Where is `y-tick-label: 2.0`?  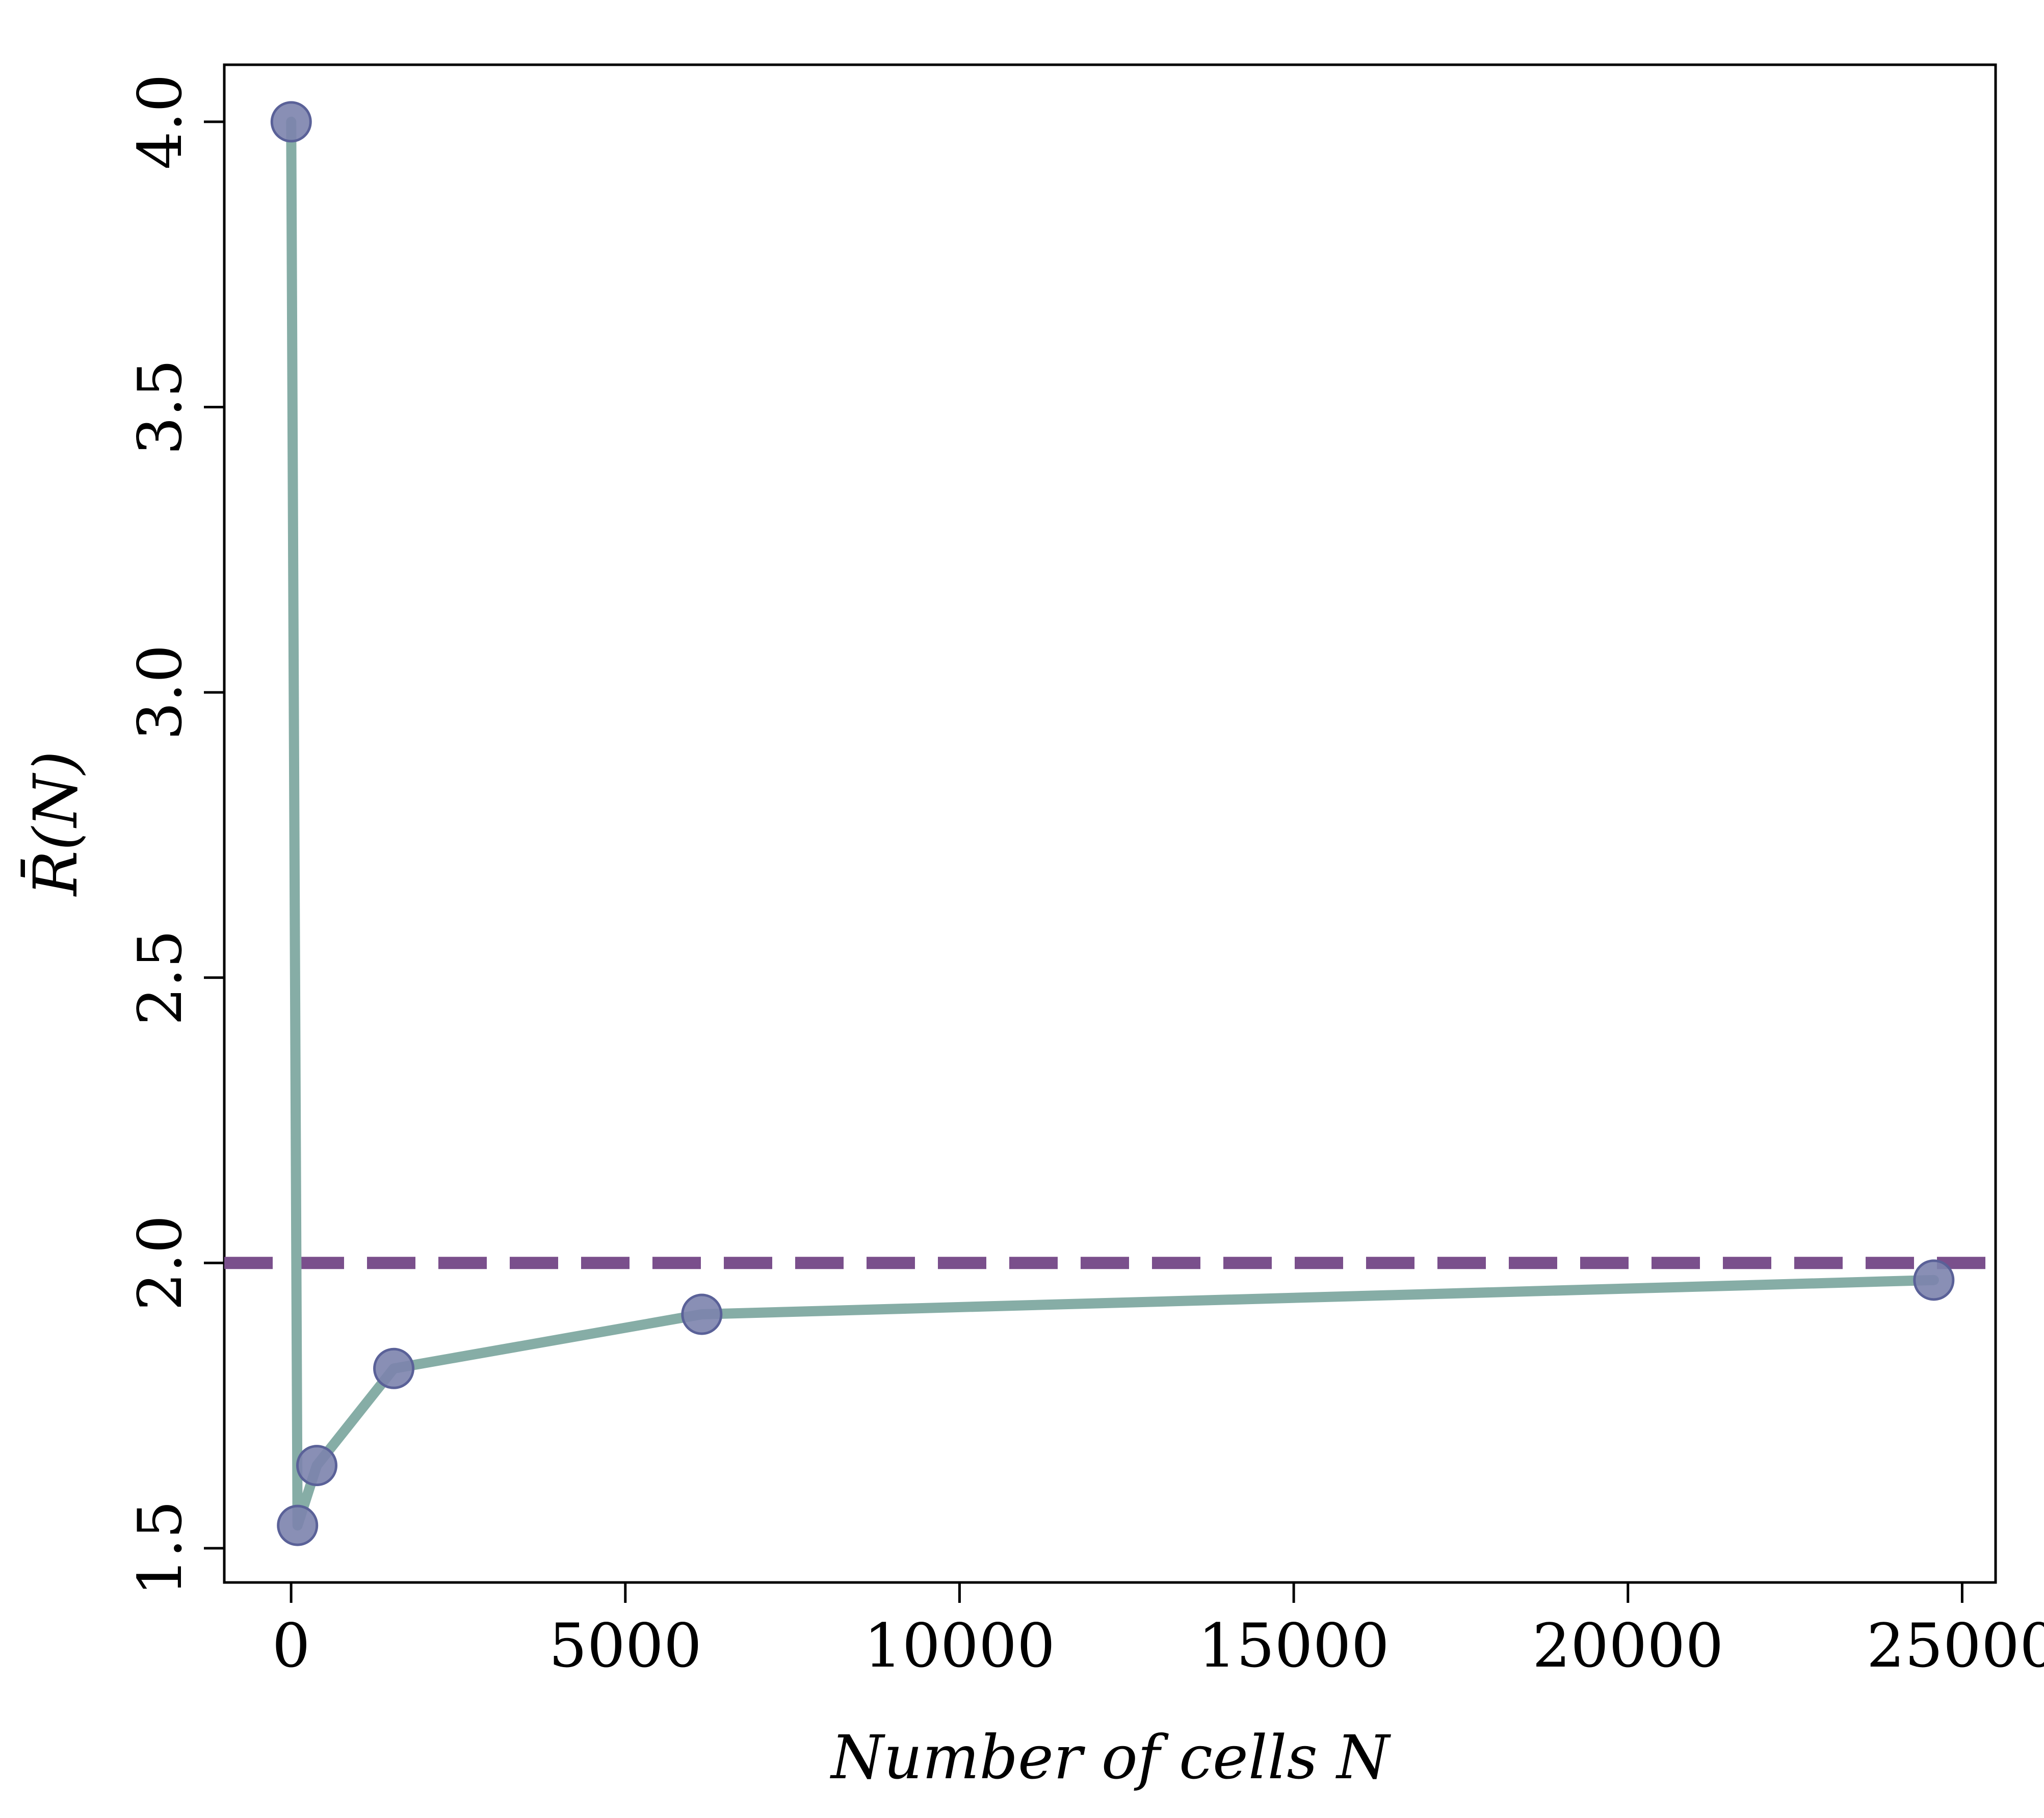
y-tick-label: 2.0 is located at coordinates (160, 1263).